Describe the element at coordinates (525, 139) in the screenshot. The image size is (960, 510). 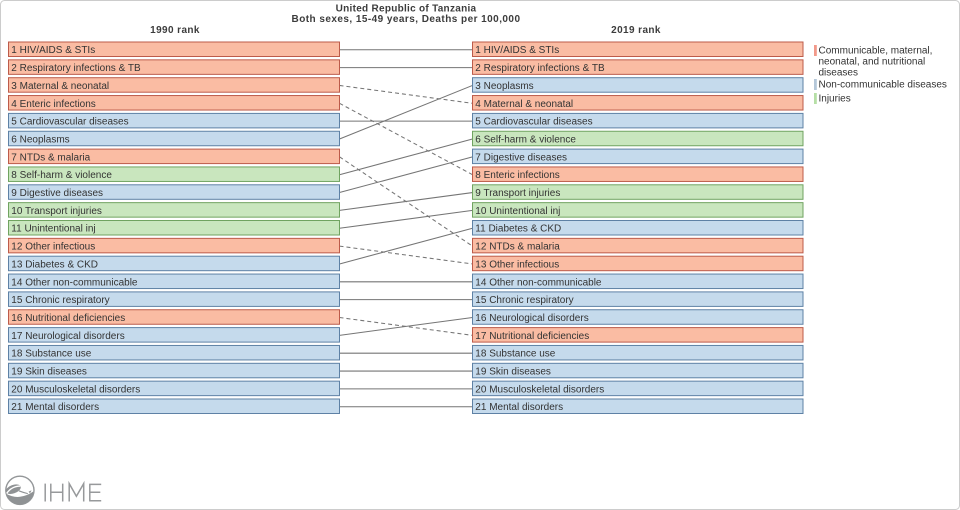
I see `svg-text: 6 Self-harm & violence` at that location.